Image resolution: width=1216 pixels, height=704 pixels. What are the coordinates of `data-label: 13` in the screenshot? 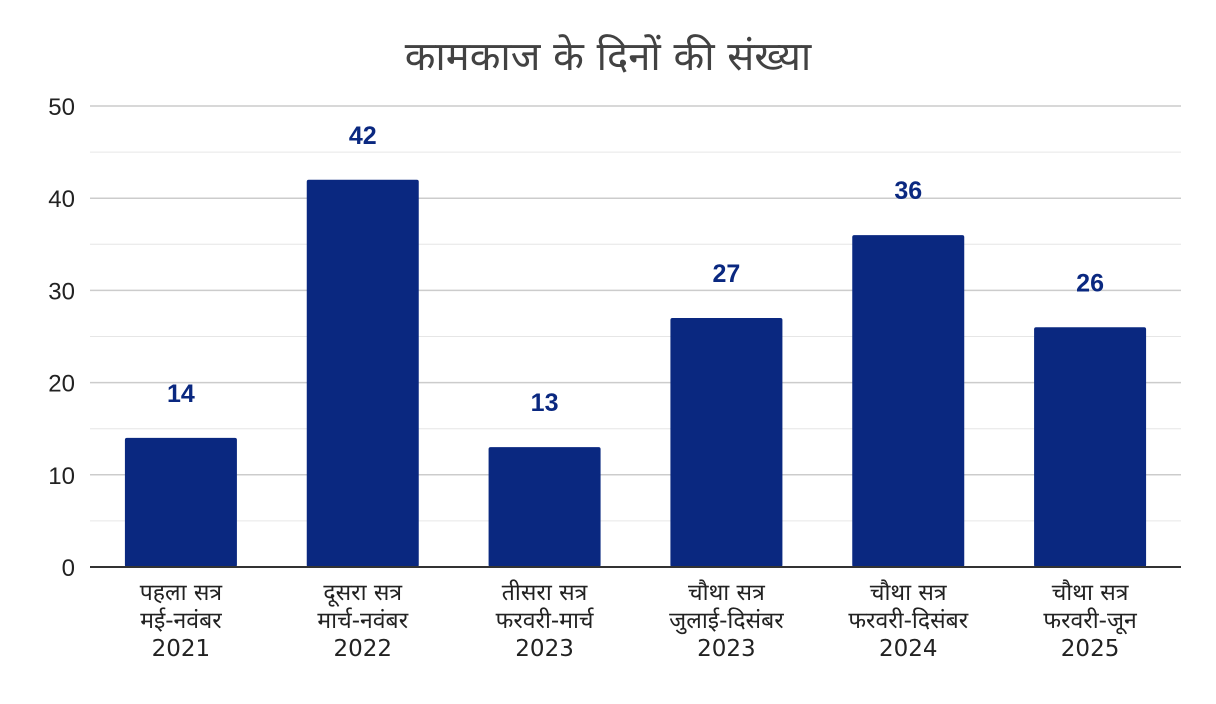 It's located at (545, 403).